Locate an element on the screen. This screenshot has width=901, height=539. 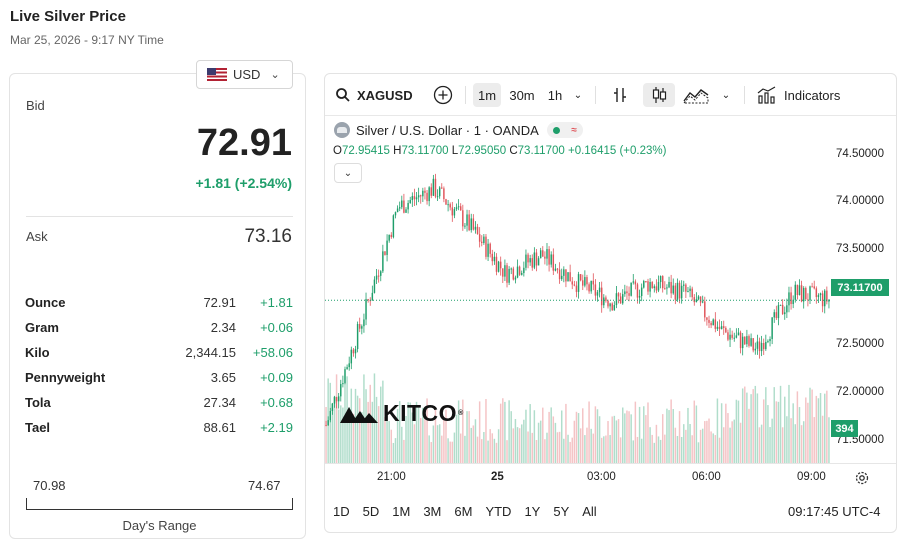
unit-row-tael: Tael 88.61 +2.19 is located at coordinates (160, 427).